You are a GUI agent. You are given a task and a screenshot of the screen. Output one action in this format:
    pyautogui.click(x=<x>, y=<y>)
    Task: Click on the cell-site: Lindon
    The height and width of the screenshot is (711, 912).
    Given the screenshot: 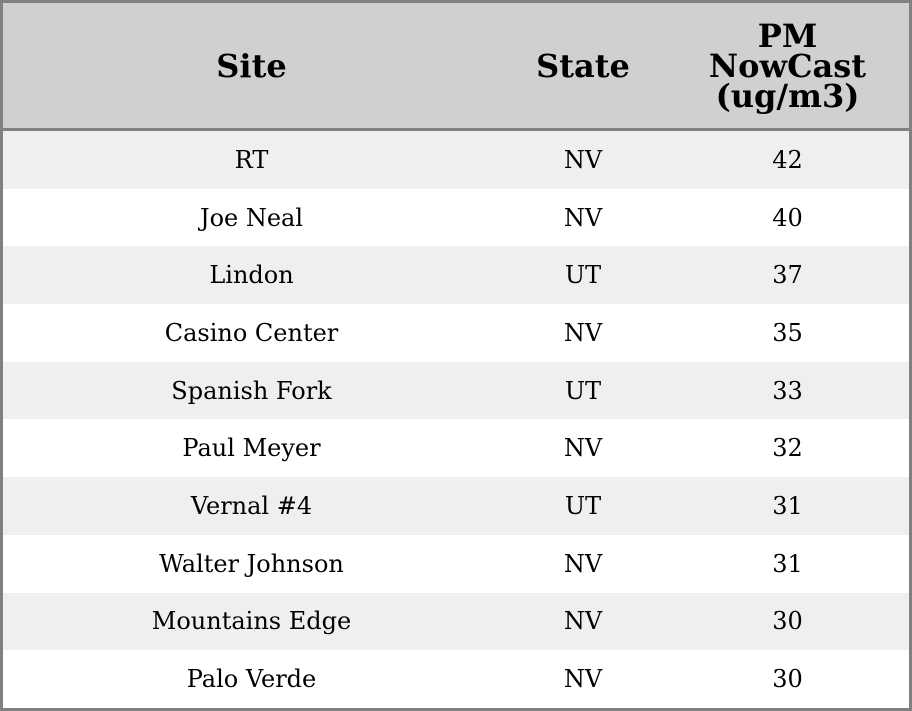 What is the action you would take?
    pyautogui.click(x=251, y=275)
    